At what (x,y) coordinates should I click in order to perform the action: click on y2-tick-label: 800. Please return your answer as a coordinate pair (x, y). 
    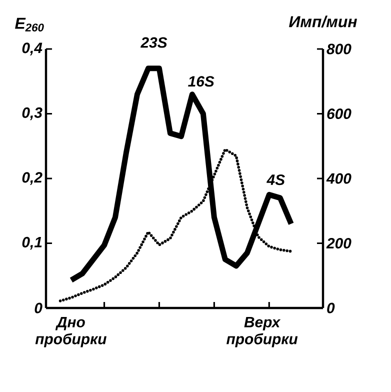
    Looking at the image, I should click on (339, 49).